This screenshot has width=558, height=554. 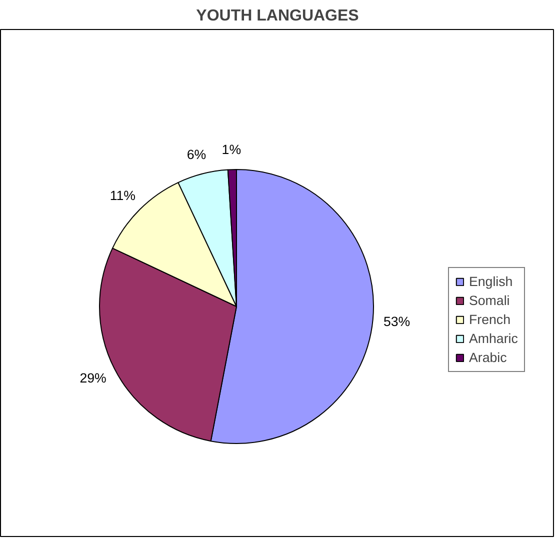 I want to click on data-label: 53%, so click(x=396, y=321).